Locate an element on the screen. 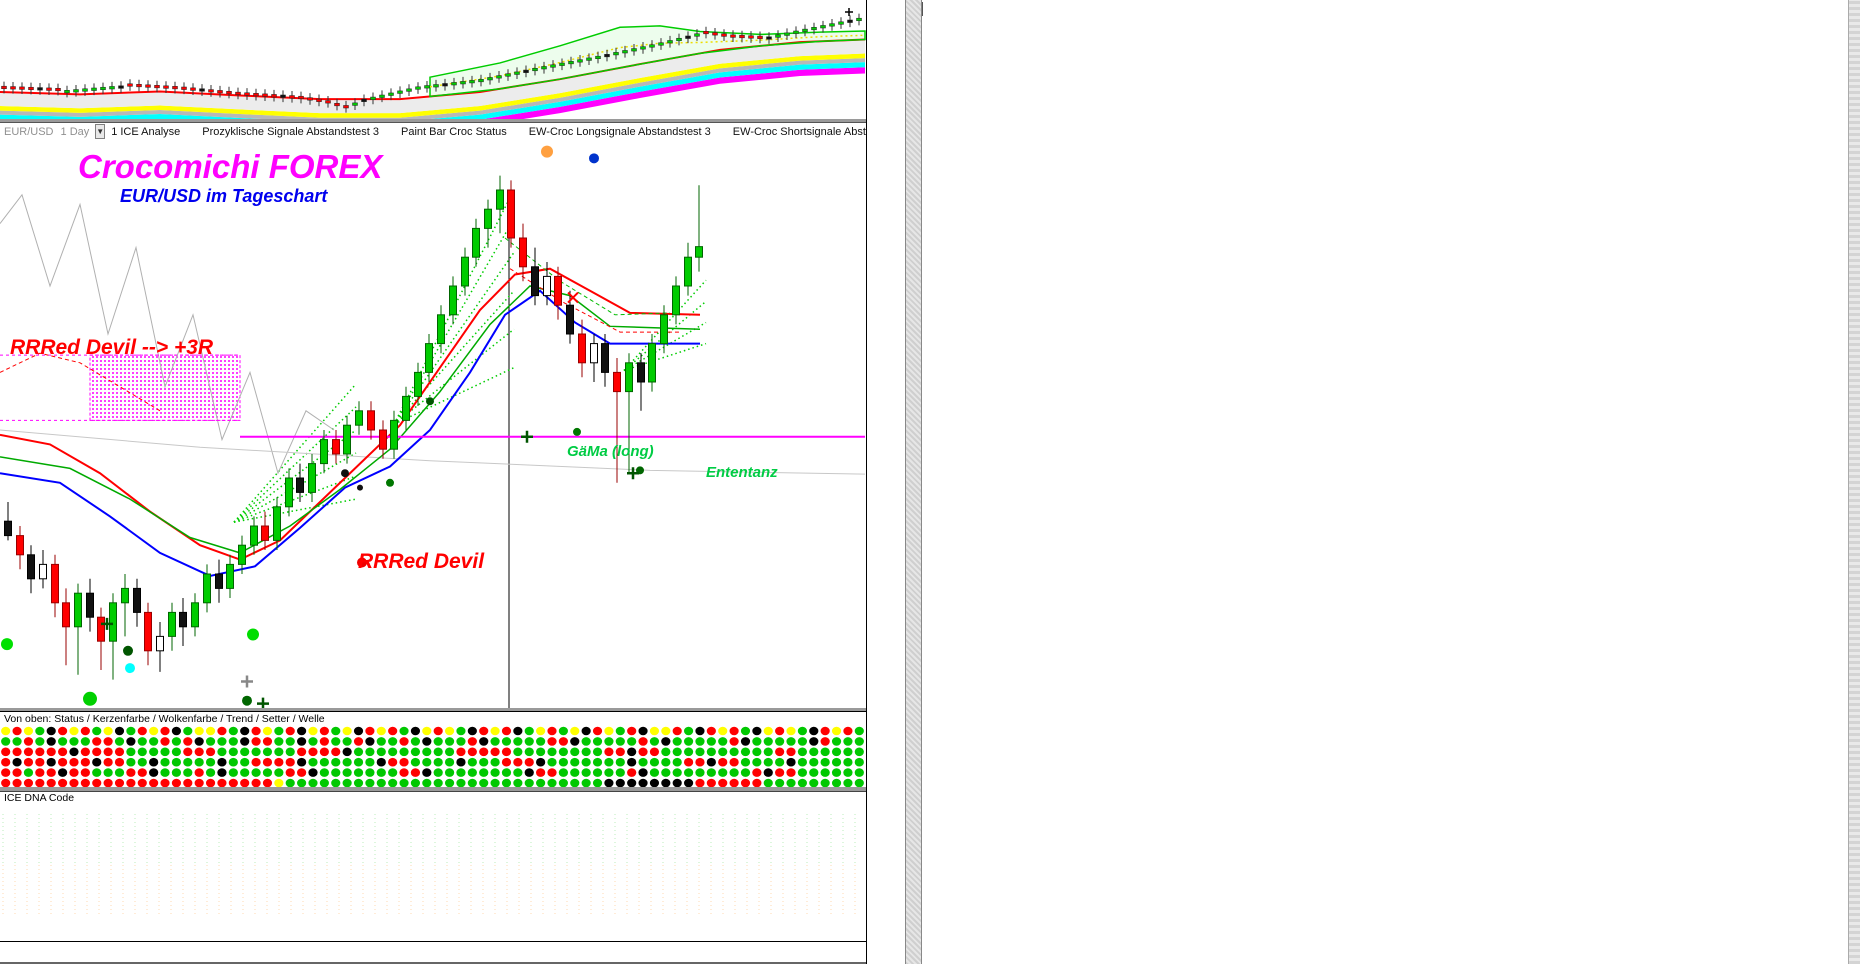 The width and height of the screenshot is (1860, 964). time-axis is located at coordinates (452, 952).